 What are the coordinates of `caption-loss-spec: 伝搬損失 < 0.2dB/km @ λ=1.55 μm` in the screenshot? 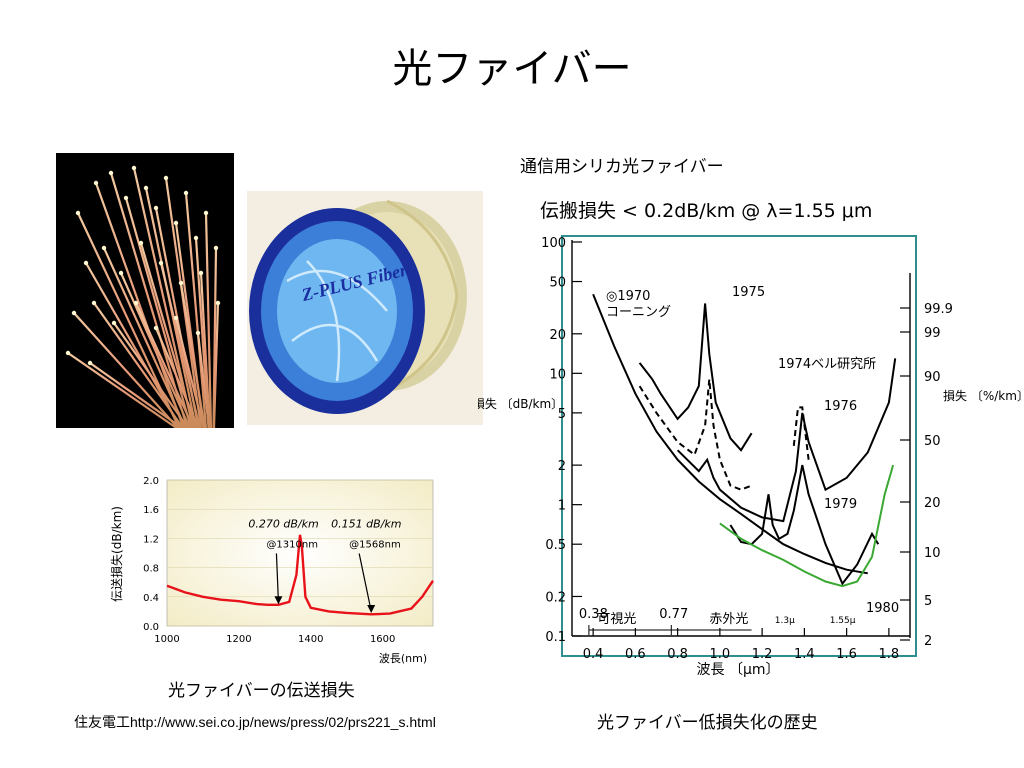 It's located at (706, 211).